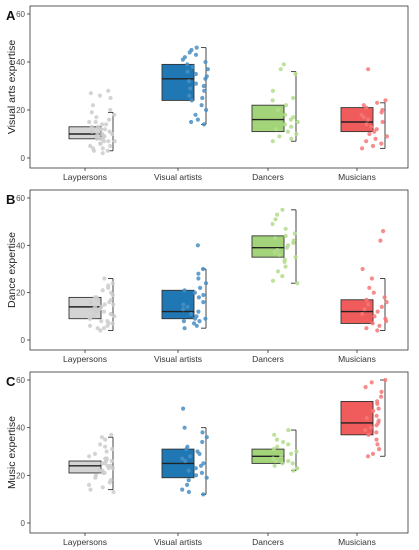 This screenshot has height=550, width=419. What do you see at coordinates (357, 359) in the screenshot?
I see `x-tick-label: Musicians` at bounding box center [357, 359].